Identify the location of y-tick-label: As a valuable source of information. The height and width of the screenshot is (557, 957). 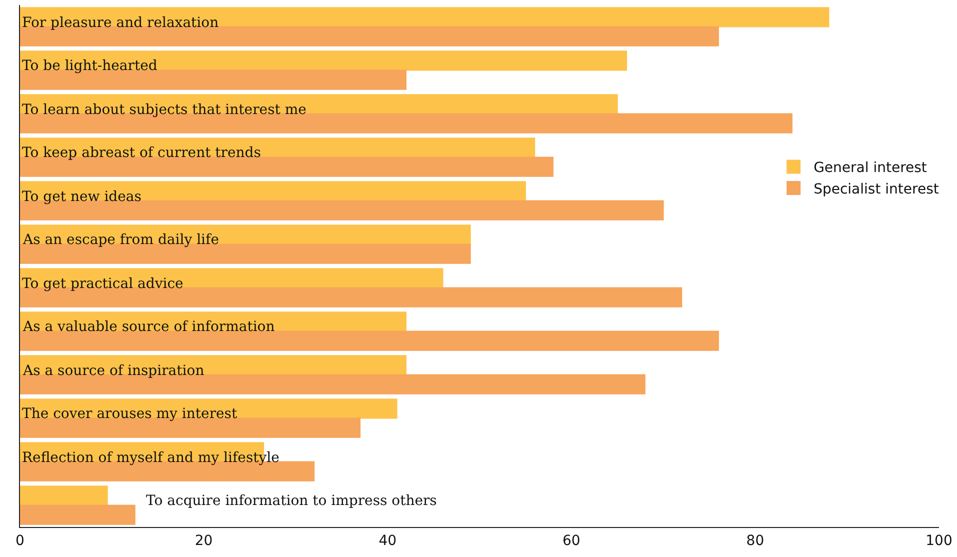
(148, 327).